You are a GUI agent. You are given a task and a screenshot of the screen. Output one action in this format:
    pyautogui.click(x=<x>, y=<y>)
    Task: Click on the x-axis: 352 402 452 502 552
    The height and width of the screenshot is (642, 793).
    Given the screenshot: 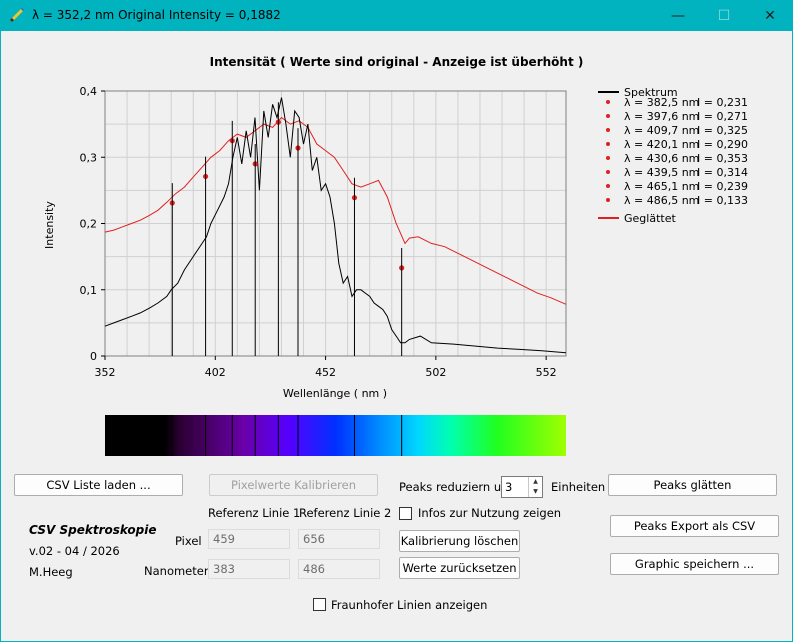 What is the action you would take?
    pyautogui.click(x=326, y=367)
    